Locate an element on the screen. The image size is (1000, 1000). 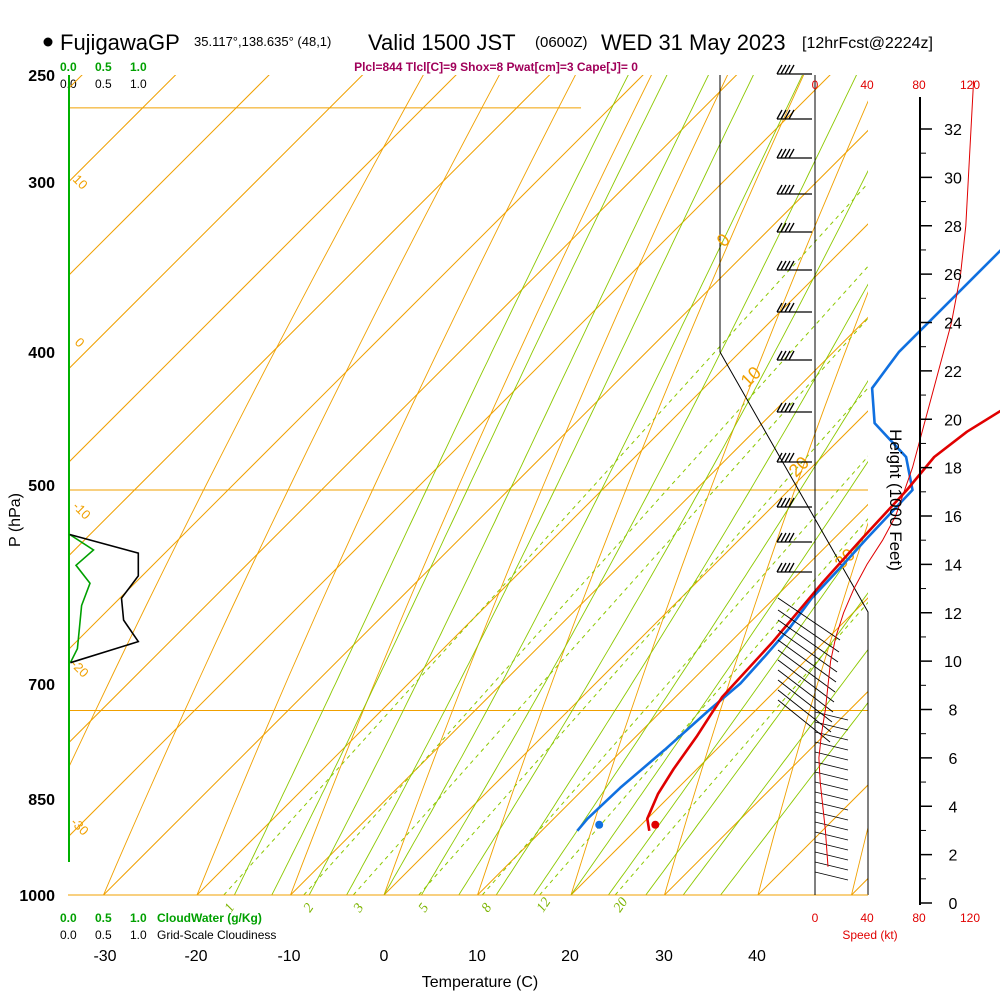
height-tick-label: 16 is located at coordinates (953, 517).